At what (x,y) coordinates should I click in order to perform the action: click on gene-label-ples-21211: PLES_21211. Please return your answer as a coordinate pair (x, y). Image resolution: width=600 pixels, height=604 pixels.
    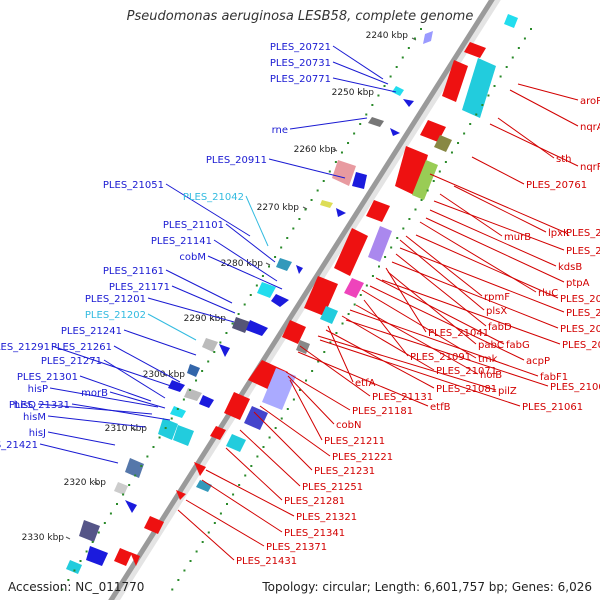
    Looking at the image, I should click on (354, 441).